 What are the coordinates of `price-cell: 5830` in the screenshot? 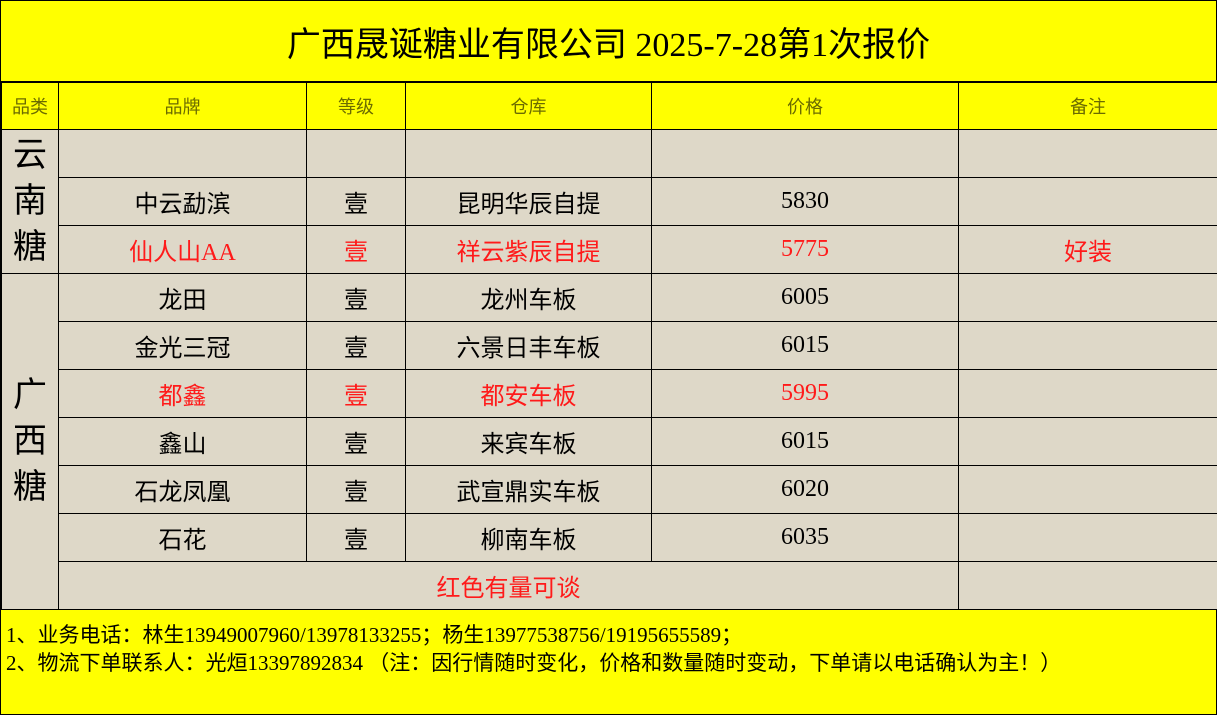 It's located at (805, 201).